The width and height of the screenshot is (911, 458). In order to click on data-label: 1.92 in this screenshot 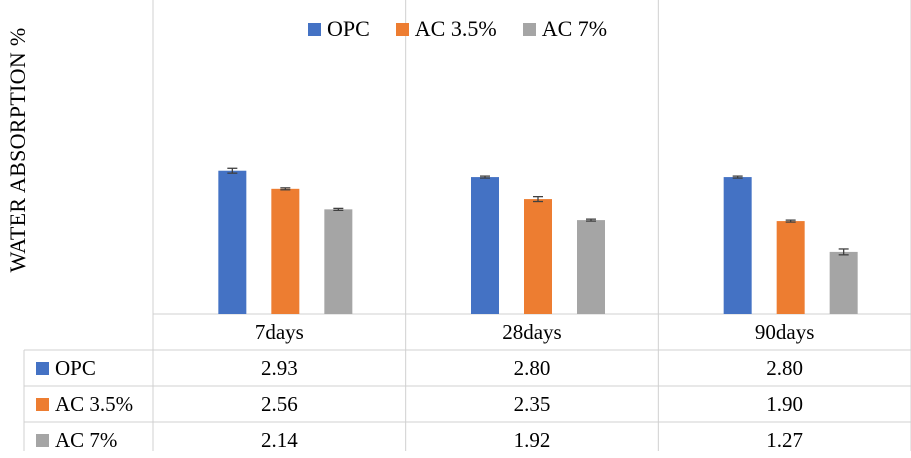, I will do `click(532, 439)`.